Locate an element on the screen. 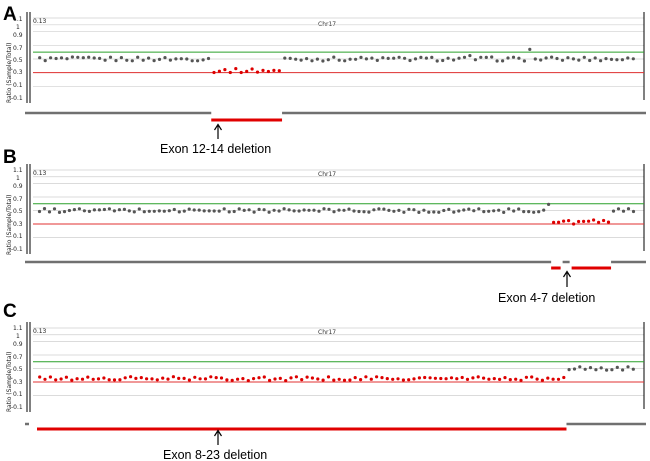 The image size is (650, 461). y-ticks: 1.1 1 0.9 0.7 0.5 0.3 0.1 -0.1 is located at coordinates (17, 59).